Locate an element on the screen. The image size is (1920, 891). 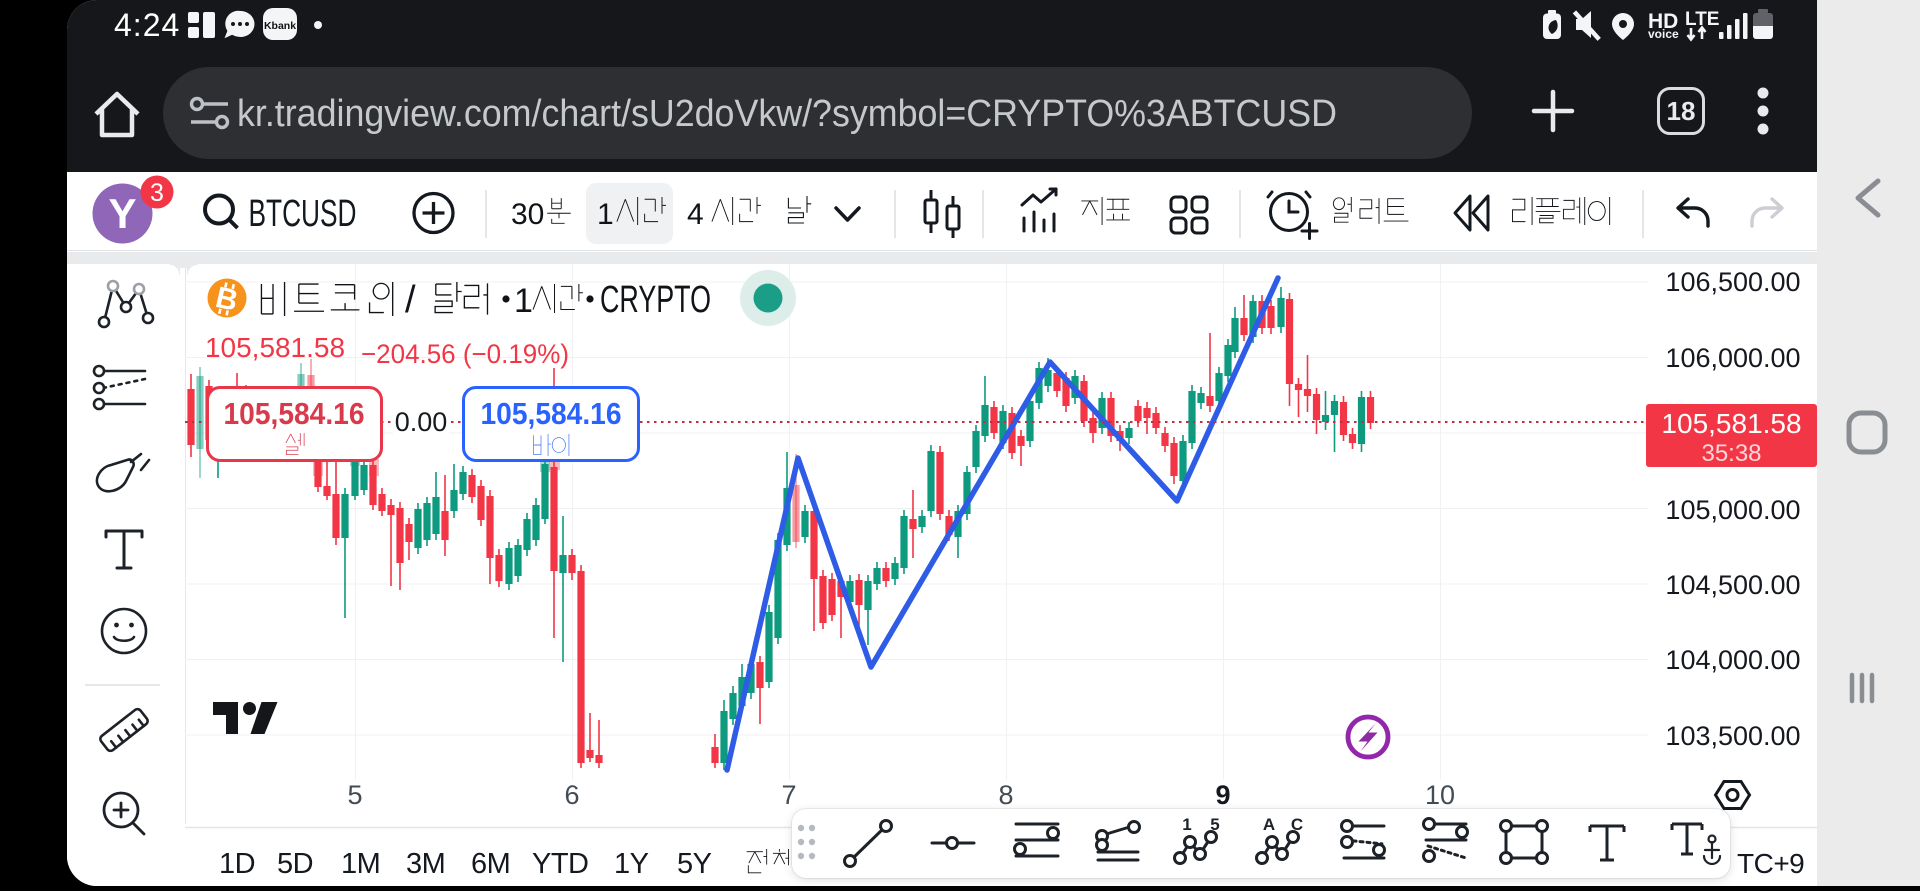
svg-text: 105,581.58 is located at coordinates (275, 347).